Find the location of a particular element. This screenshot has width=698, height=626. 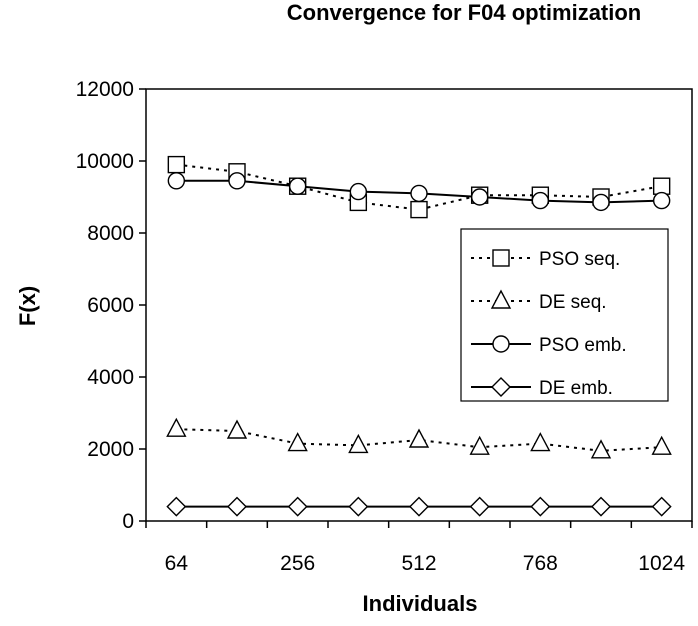

y-tick-label: 8000 is located at coordinates (110, 233).